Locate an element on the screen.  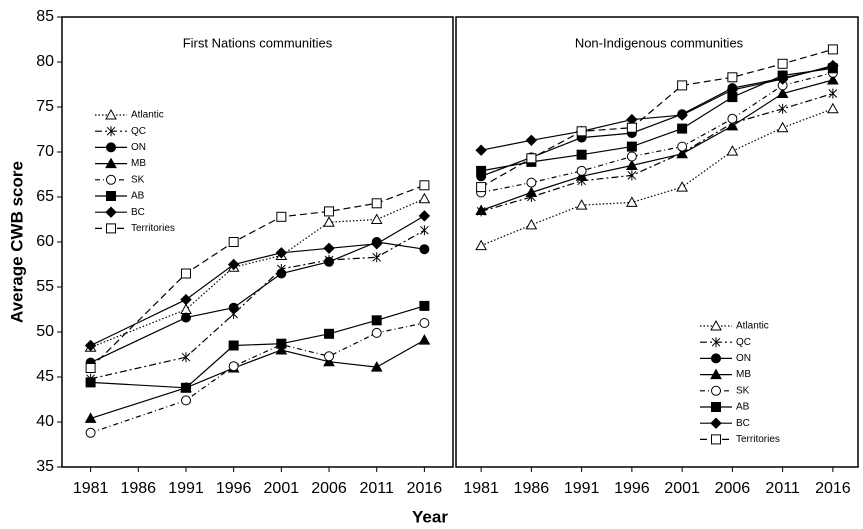
x-axis-label: Year is located at coordinates (430, 516).